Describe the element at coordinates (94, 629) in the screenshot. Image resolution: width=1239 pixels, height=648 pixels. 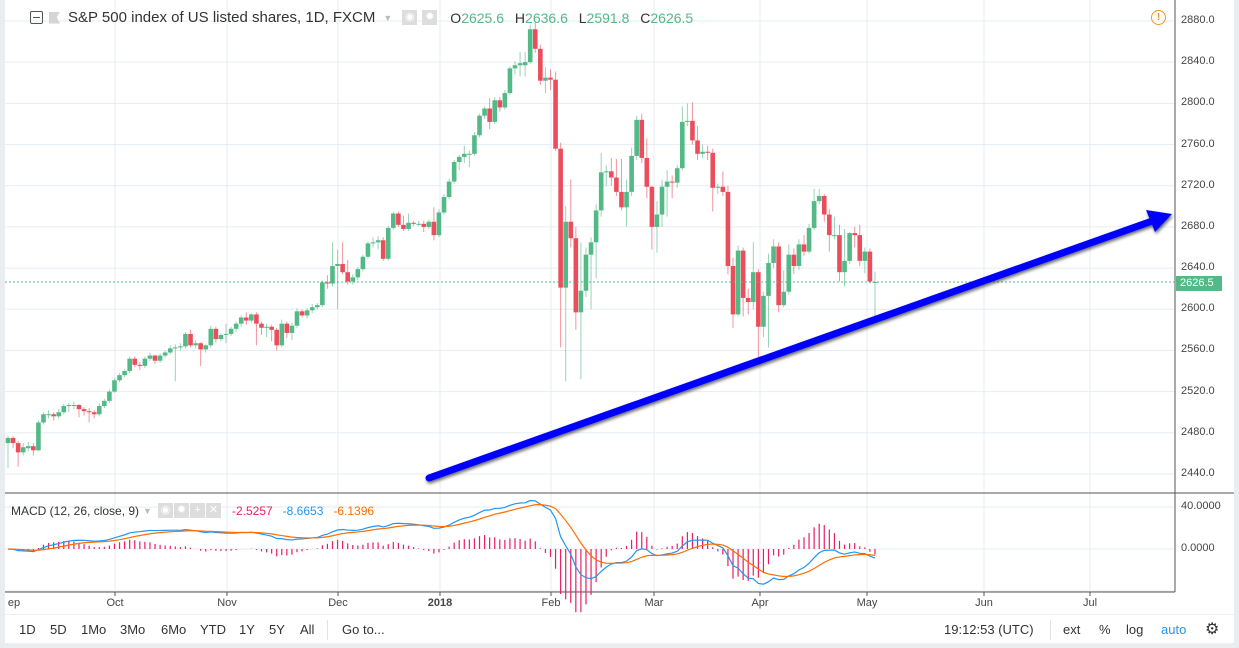
I see `range-1mo: 1Mo` at that location.